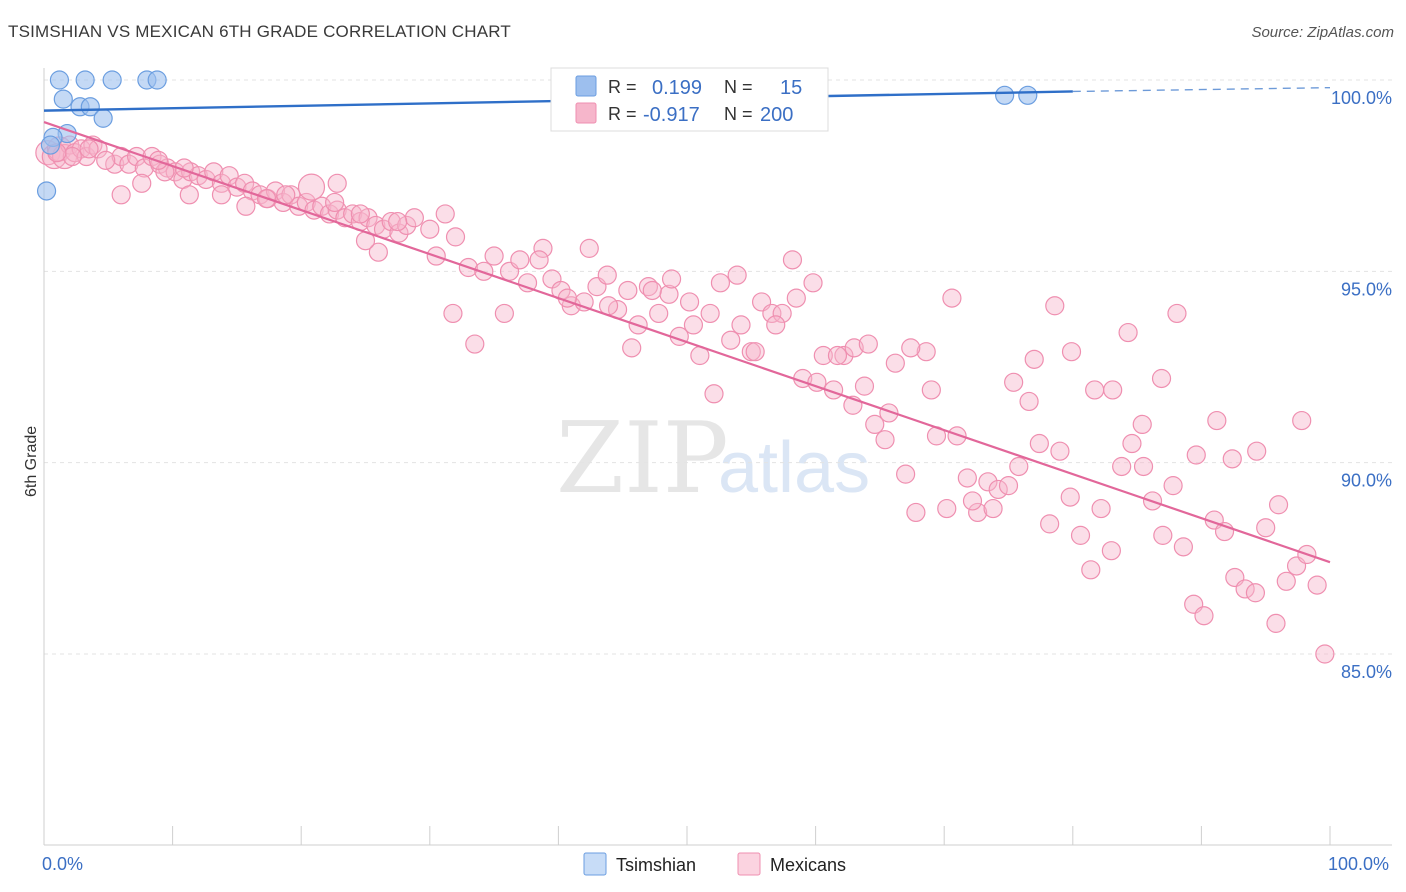 The height and width of the screenshot is (892, 1406). Describe the element at coordinates (1201, 89) in the screenshot. I see `tsimshian-trend-extension` at that location.